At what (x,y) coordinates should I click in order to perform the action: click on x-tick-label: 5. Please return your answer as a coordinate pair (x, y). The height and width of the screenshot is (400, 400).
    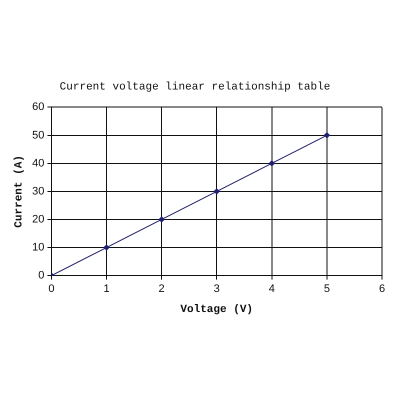
    Looking at the image, I should click on (327, 289).